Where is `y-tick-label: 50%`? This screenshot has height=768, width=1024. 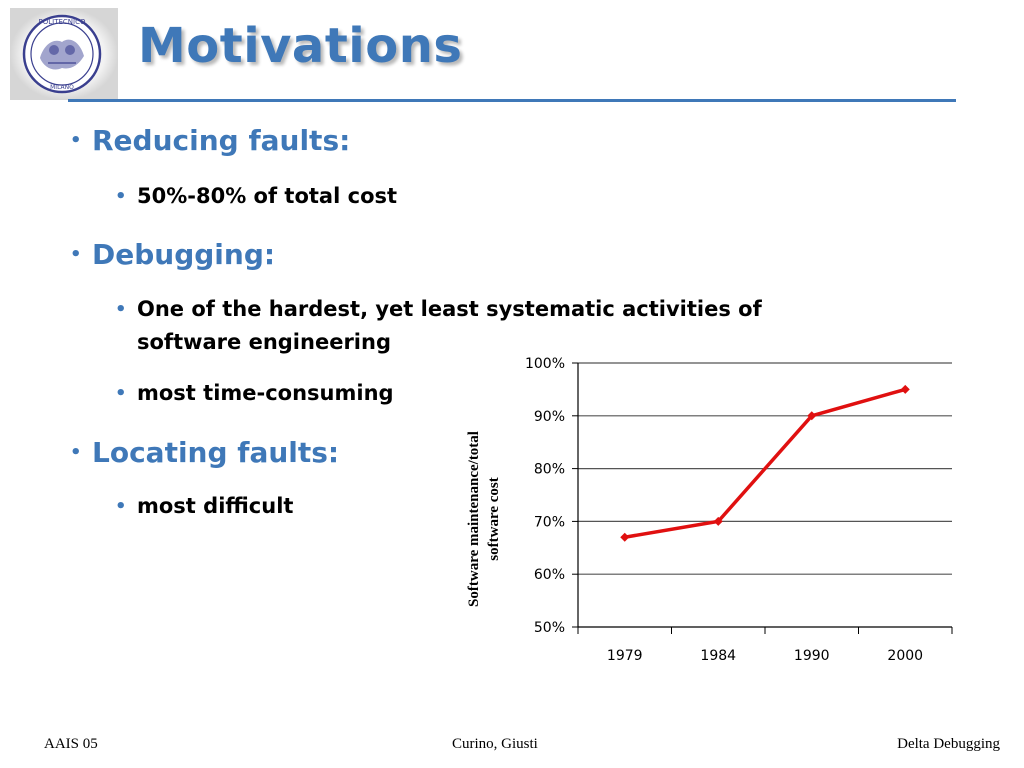
y-tick-label: 50% is located at coordinates (549, 628).